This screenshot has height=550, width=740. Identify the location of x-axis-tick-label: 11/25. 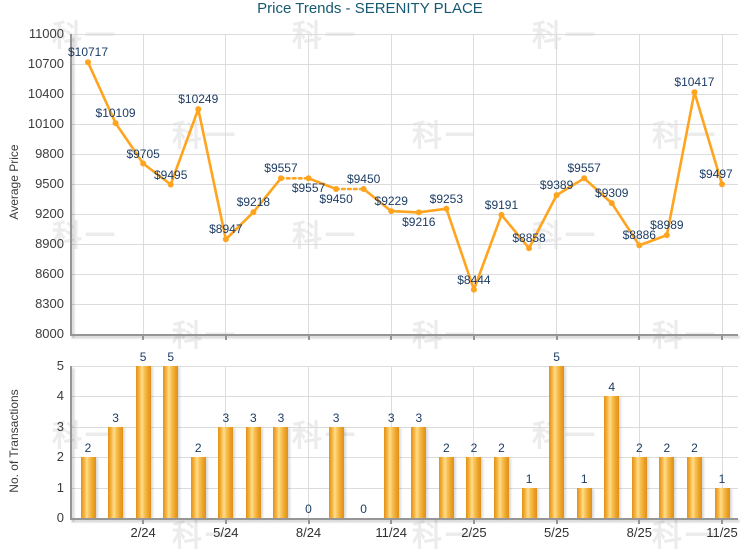
(722, 532).